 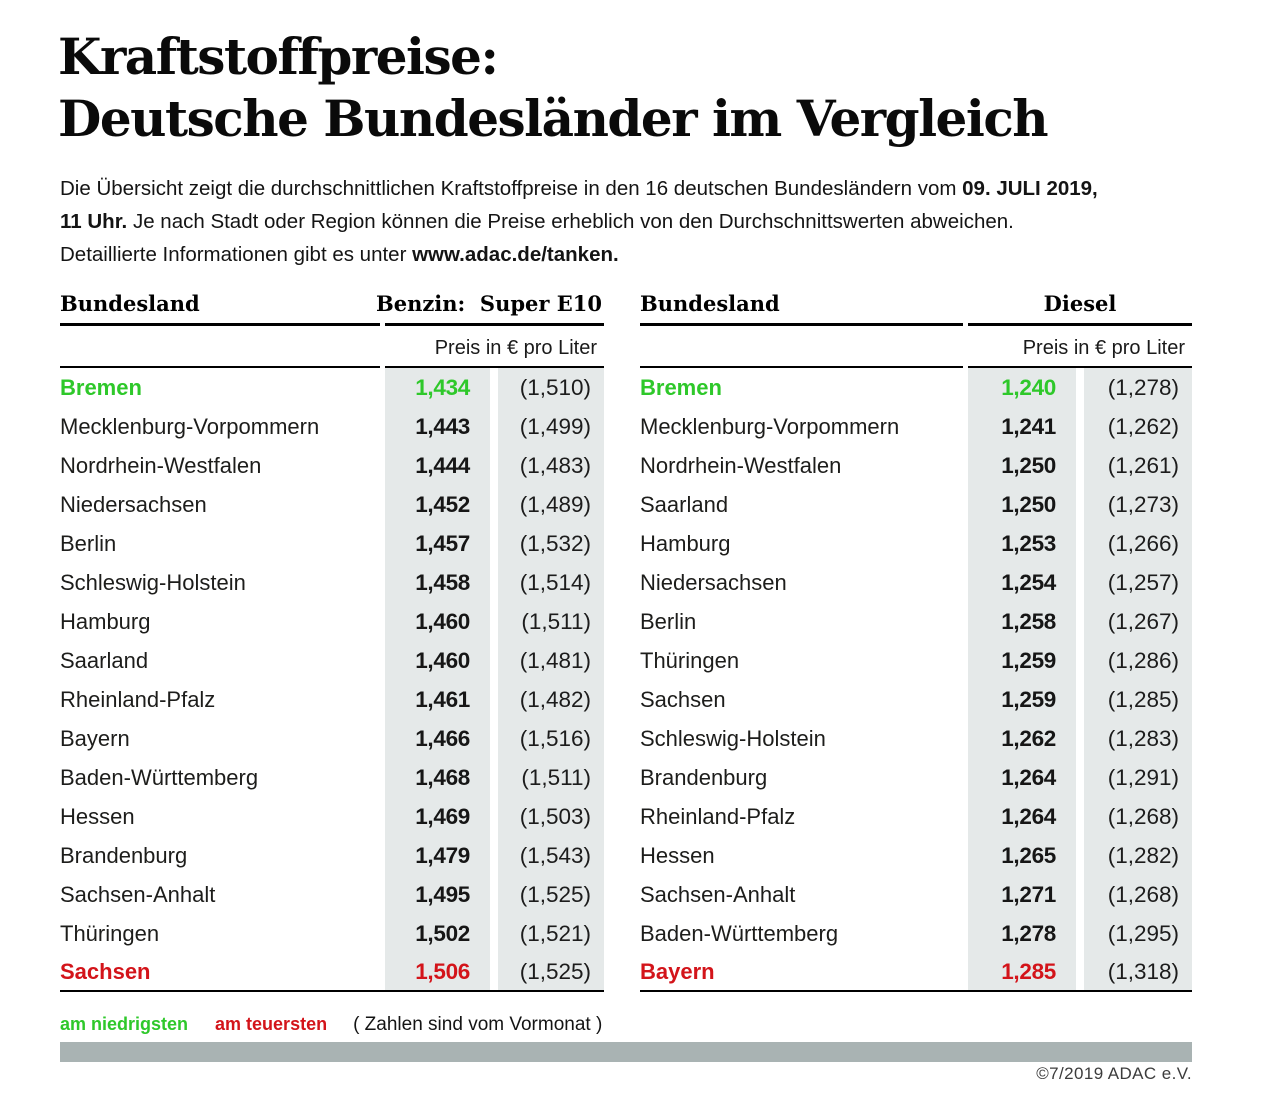 I want to click on state-name-cell: Niedersachsen, so click(x=713, y=582).